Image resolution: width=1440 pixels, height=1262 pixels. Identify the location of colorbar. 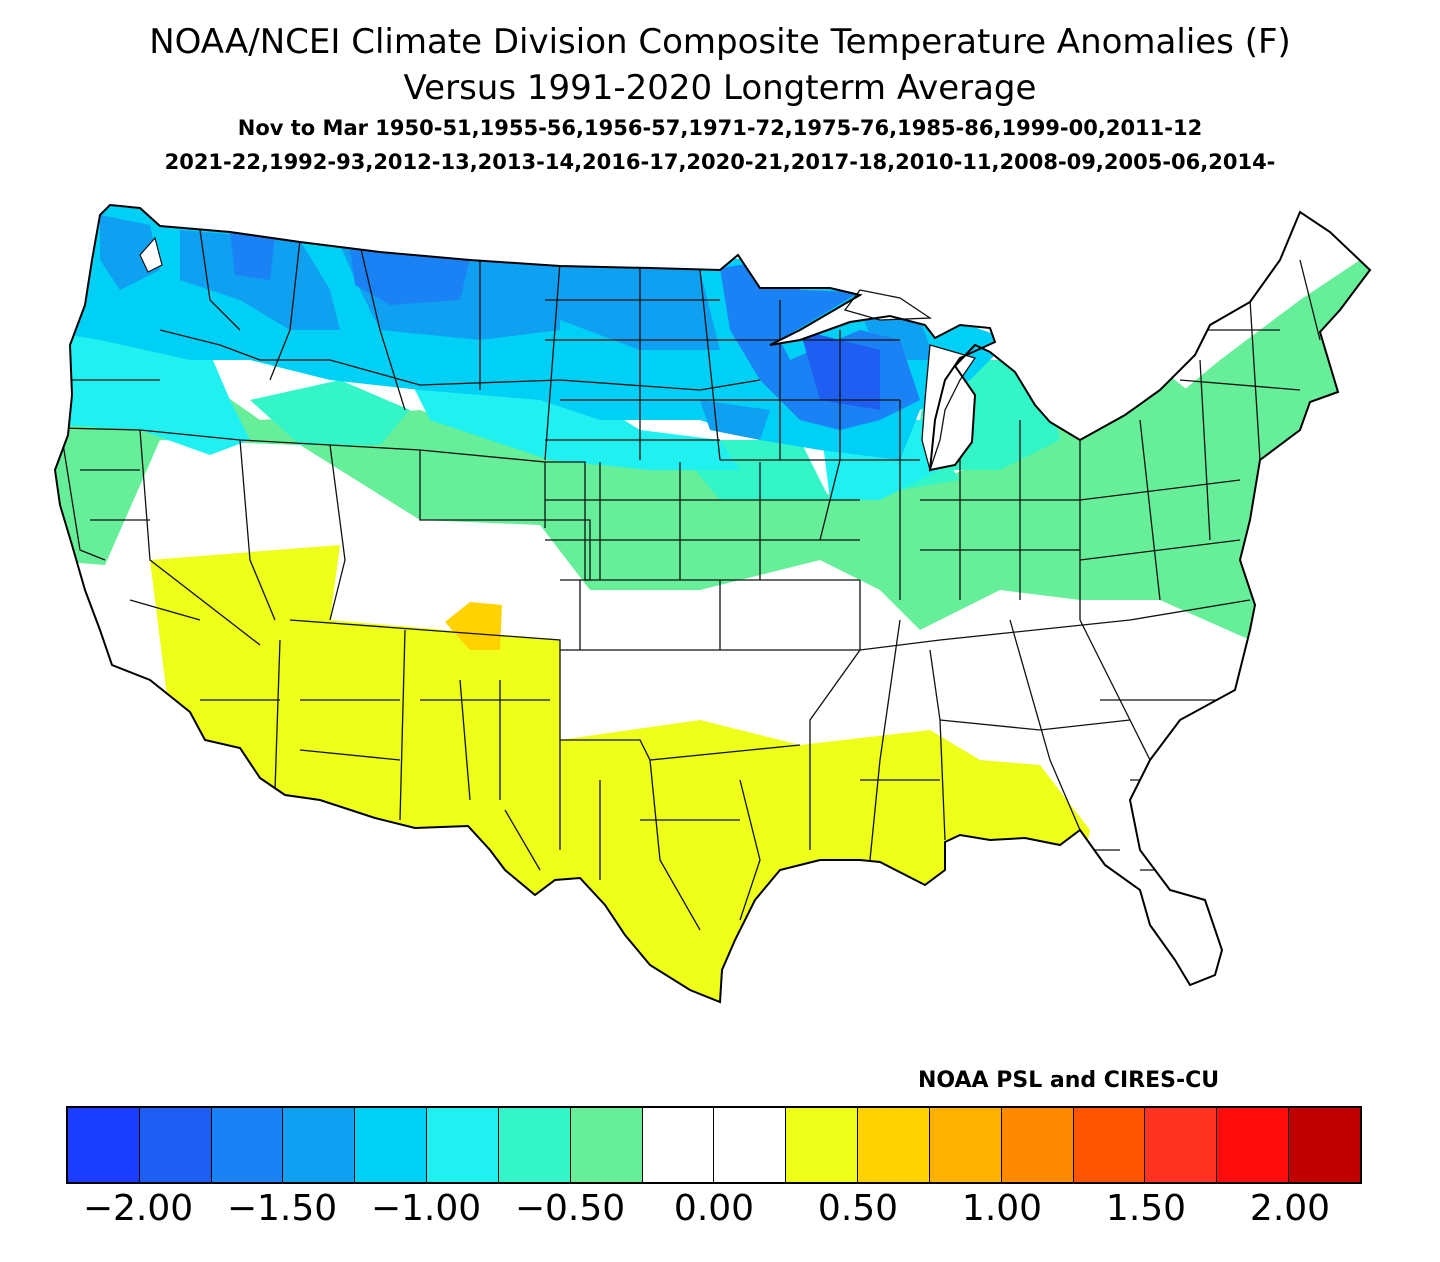
(714, 1145).